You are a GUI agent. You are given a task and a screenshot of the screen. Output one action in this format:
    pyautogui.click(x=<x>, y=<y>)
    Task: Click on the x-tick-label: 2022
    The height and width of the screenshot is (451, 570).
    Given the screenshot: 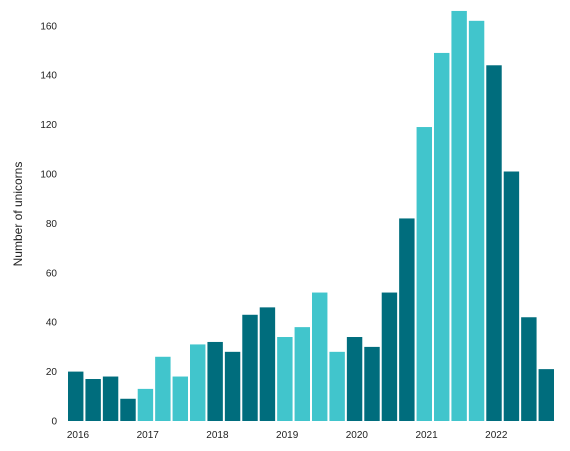 What is the action you would take?
    pyautogui.click(x=496, y=435)
    